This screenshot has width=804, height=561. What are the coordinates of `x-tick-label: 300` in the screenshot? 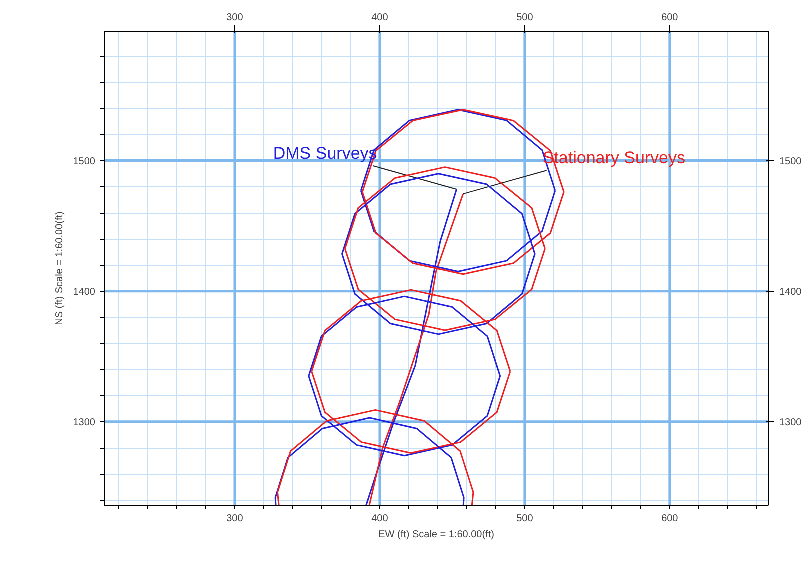 It's located at (235, 519).